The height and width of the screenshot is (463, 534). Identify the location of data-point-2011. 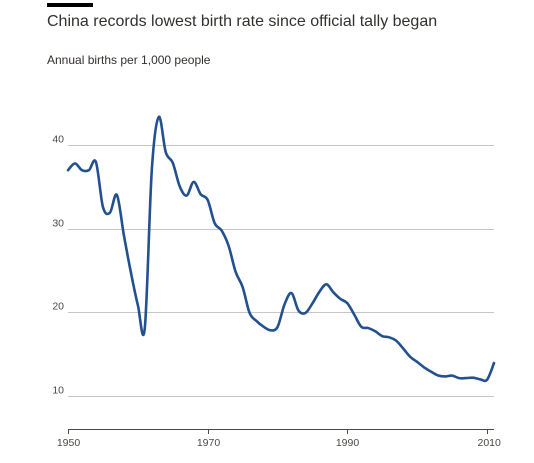
(494, 363).